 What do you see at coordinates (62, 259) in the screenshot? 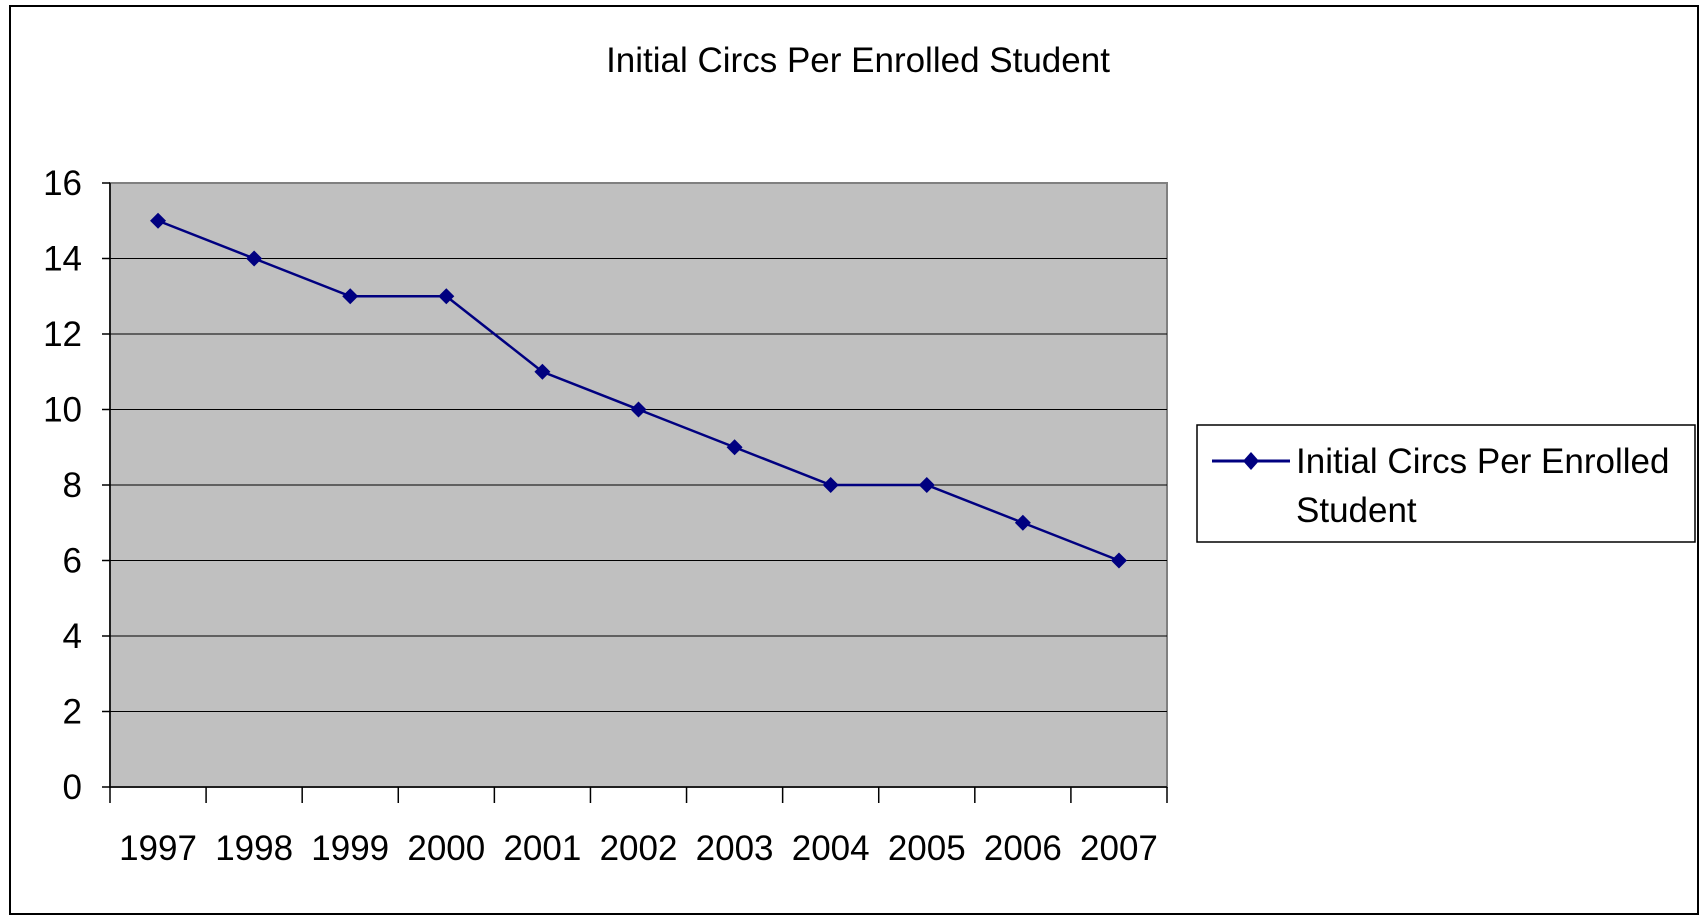
I see `y-tick-label: 14` at bounding box center [62, 259].